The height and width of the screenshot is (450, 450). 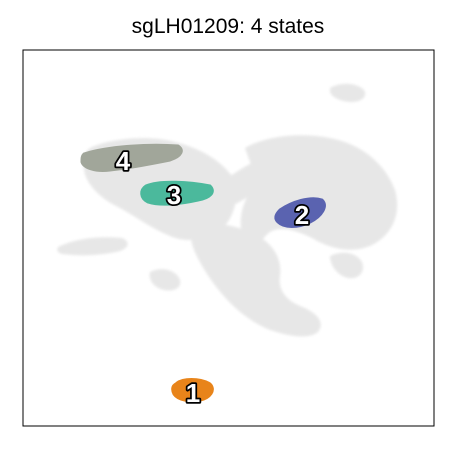 What do you see at coordinates (256, 280) in the screenshot?
I see `background-cluster-lower` at bounding box center [256, 280].